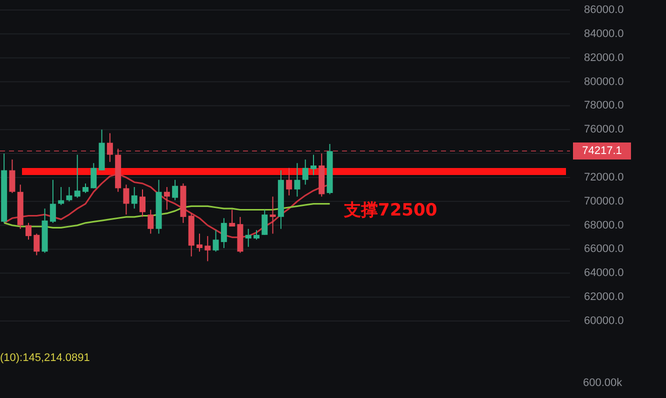 The width and height of the screenshot is (666, 398). Describe the element at coordinates (604, 321) in the screenshot. I see `y-tick-label: 60000.0` at that location.